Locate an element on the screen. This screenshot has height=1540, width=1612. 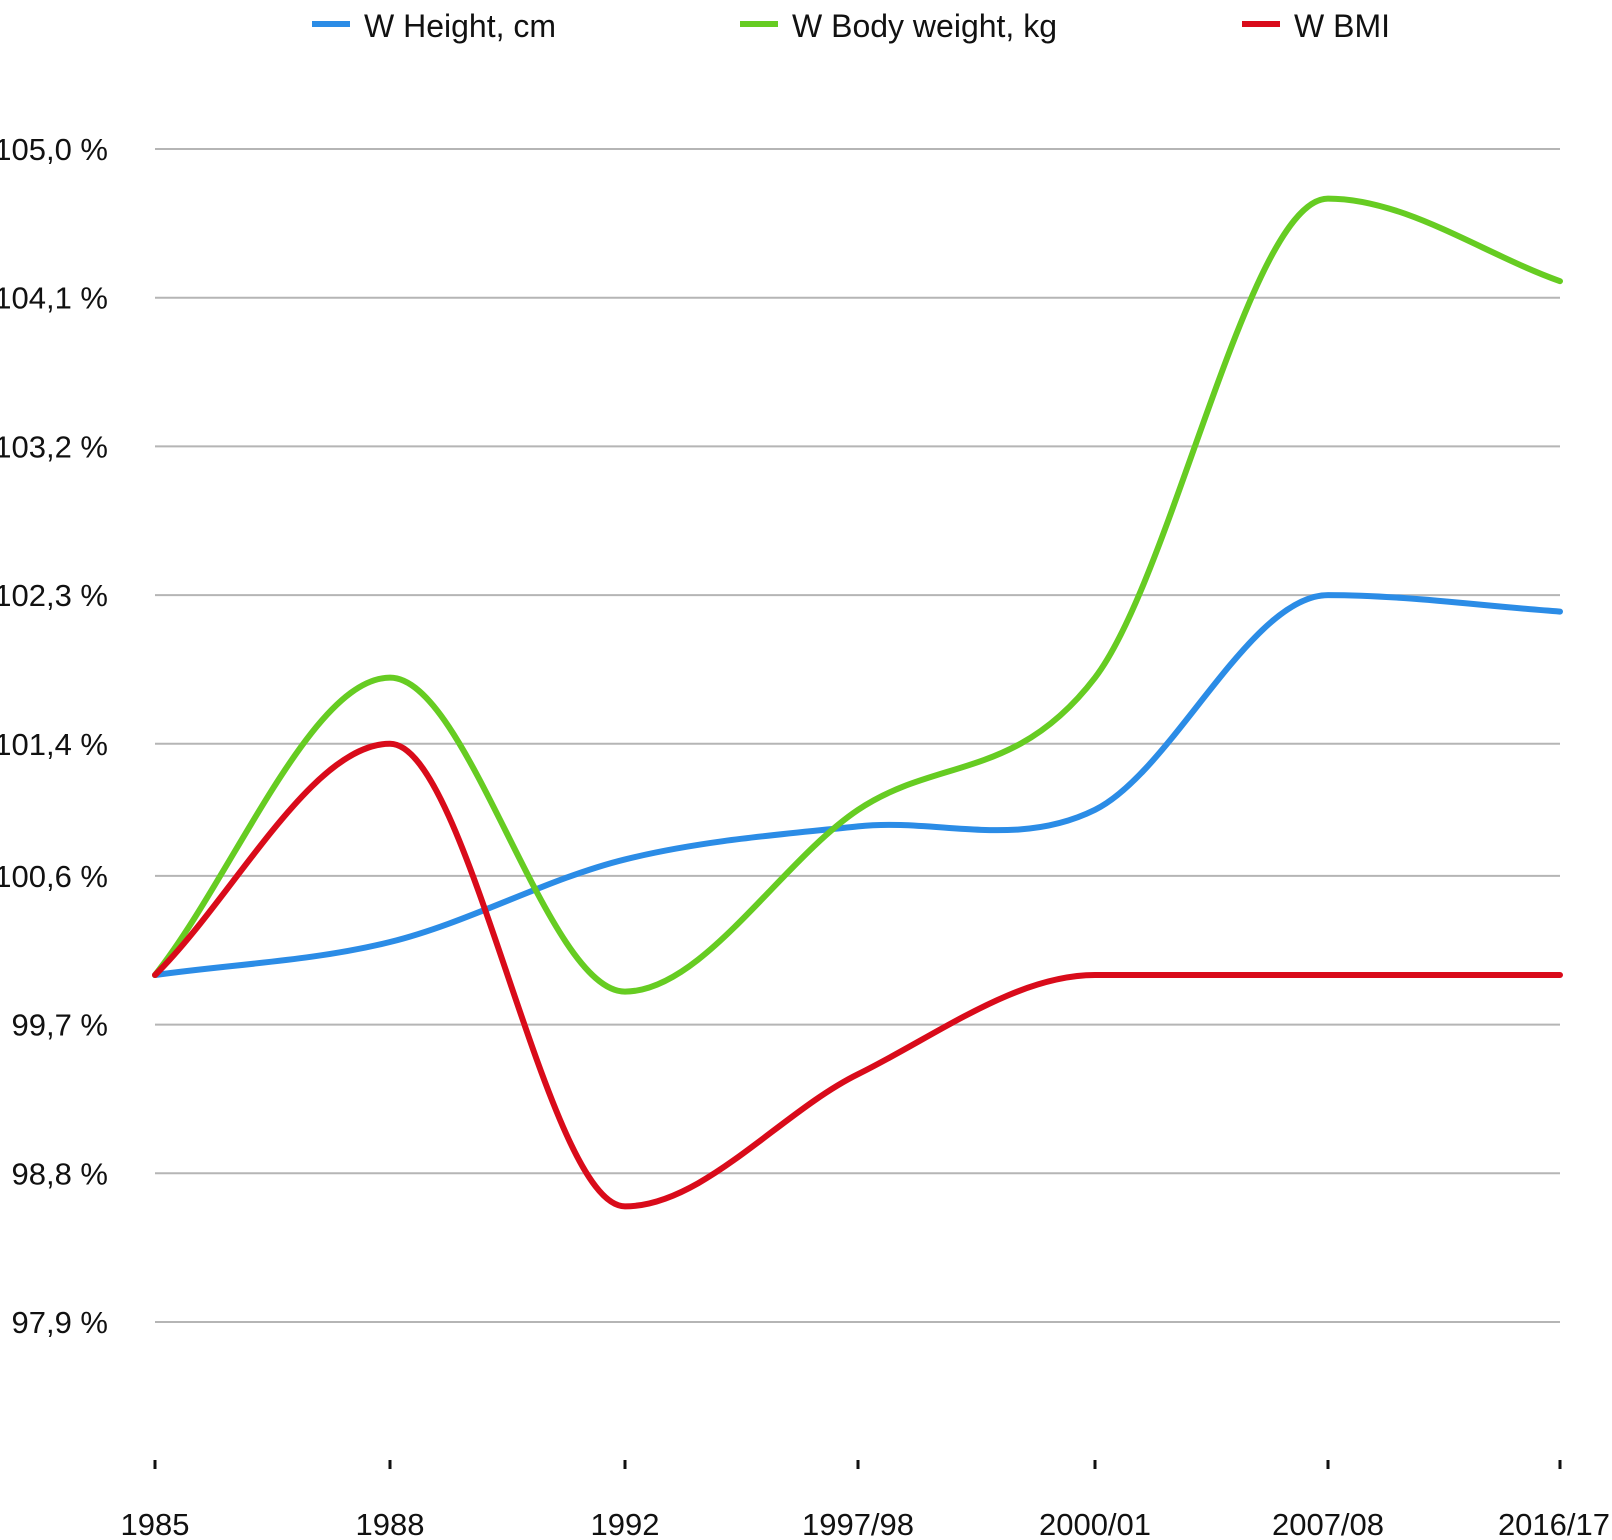
legend: W Height, cm W Body weight, kg W BMI is located at coordinates (851, 26).